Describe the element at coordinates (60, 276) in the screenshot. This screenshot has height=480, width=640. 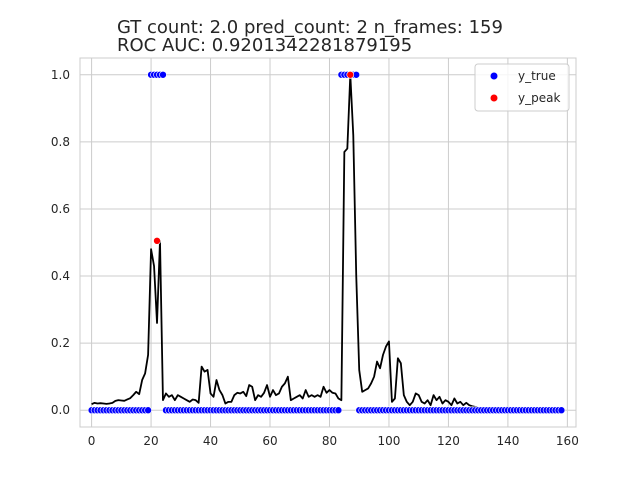
I see `y-tick-label: 0.4` at that location.